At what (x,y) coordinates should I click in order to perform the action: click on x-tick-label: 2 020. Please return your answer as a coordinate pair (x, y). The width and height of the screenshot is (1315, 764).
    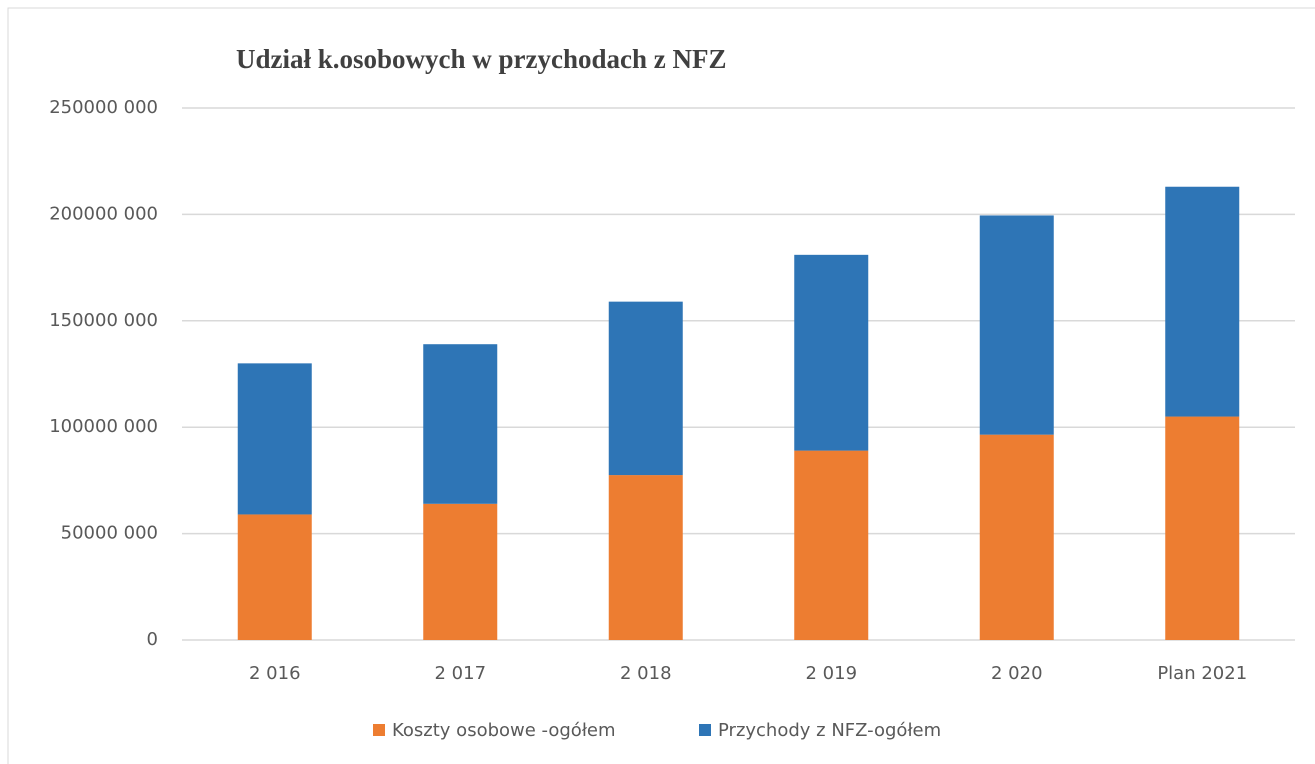
    Looking at the image, I should click on (1017, 673).